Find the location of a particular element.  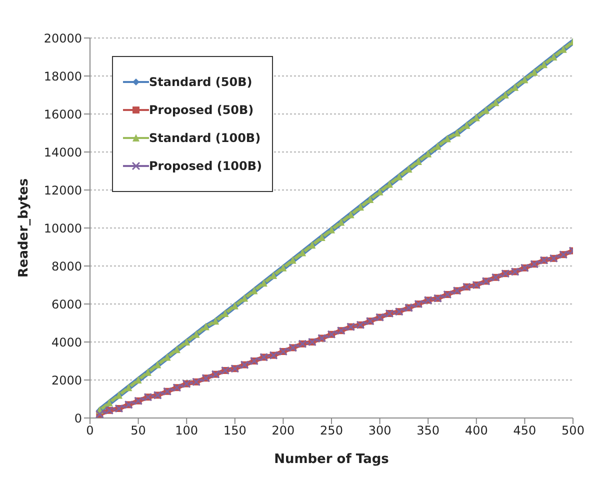

x-tick-label: 450 is located at coordinates (524, 431).